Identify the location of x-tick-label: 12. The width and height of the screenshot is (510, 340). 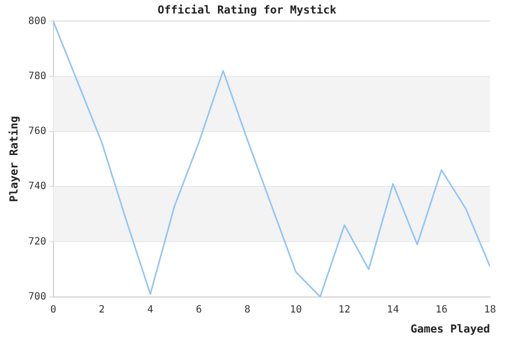
(344, 310).